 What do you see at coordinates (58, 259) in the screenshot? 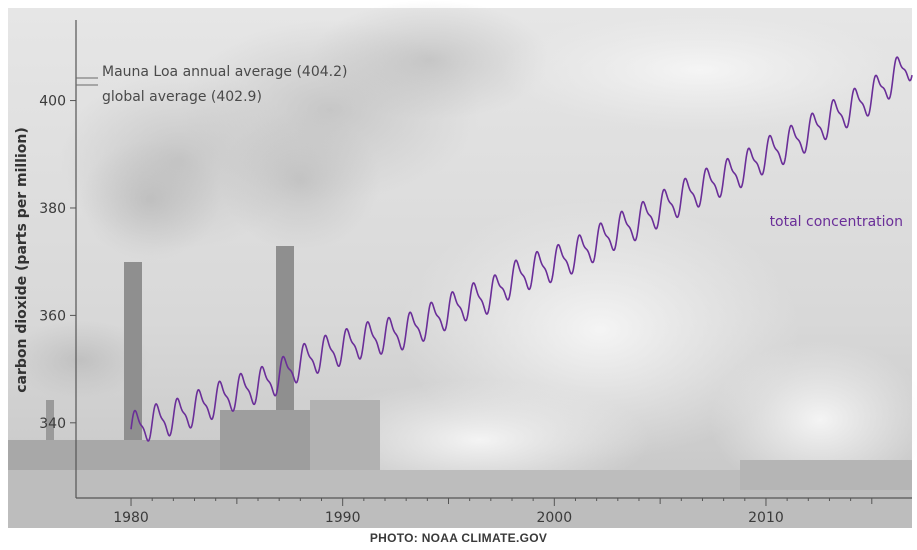
I see `y-axis: 340 360 380 400` at bounding box center [58, 259].